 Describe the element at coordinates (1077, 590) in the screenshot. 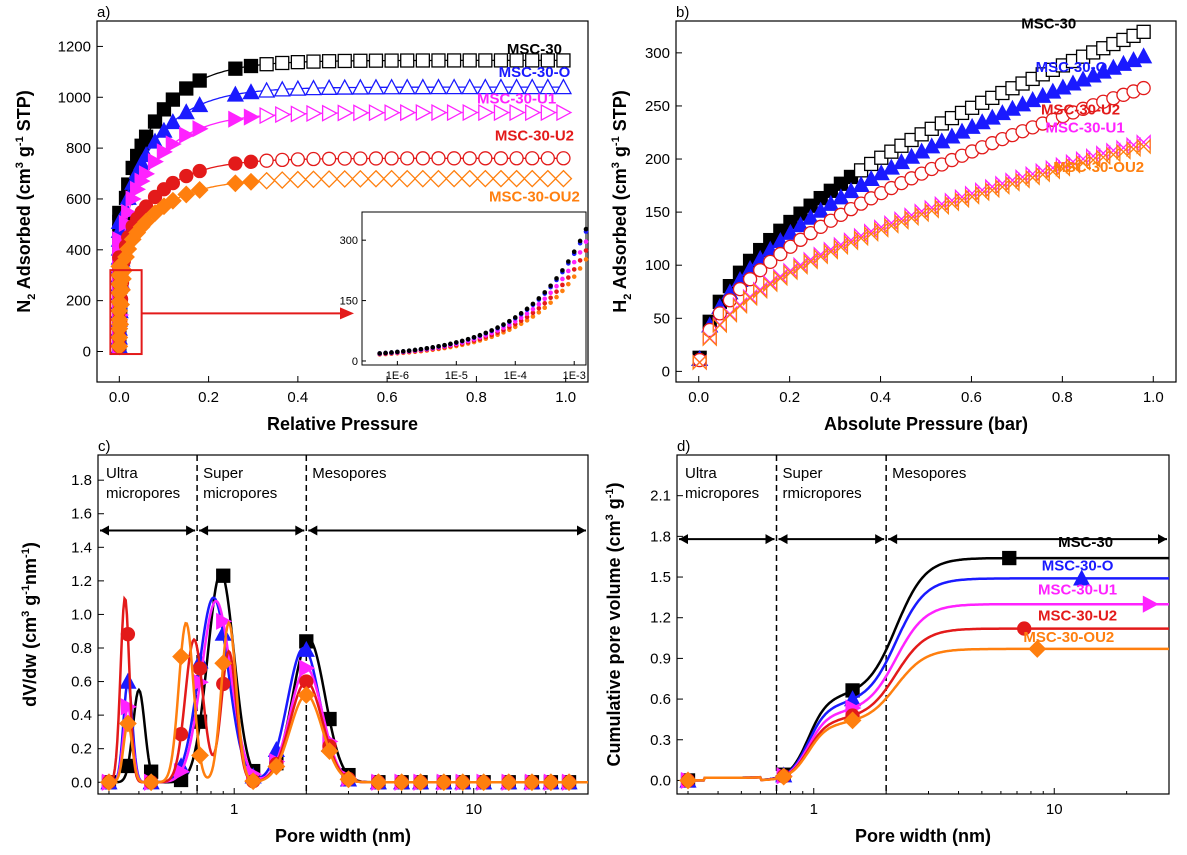

I see `series-label: MSC-30-U1` at that location.